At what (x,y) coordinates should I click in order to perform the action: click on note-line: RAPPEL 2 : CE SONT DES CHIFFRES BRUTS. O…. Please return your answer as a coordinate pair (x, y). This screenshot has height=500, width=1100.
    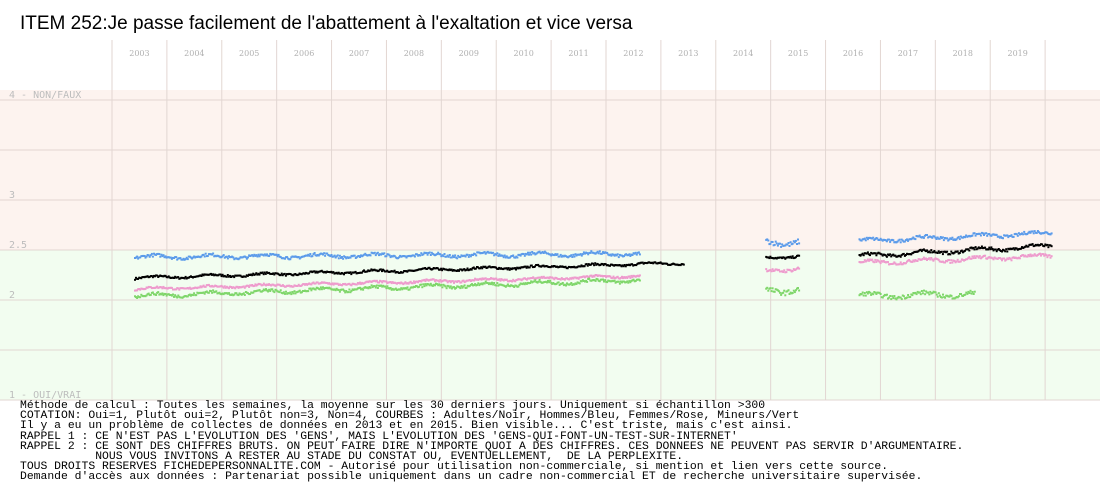
    Looking at the image, I should click on (492, 446).